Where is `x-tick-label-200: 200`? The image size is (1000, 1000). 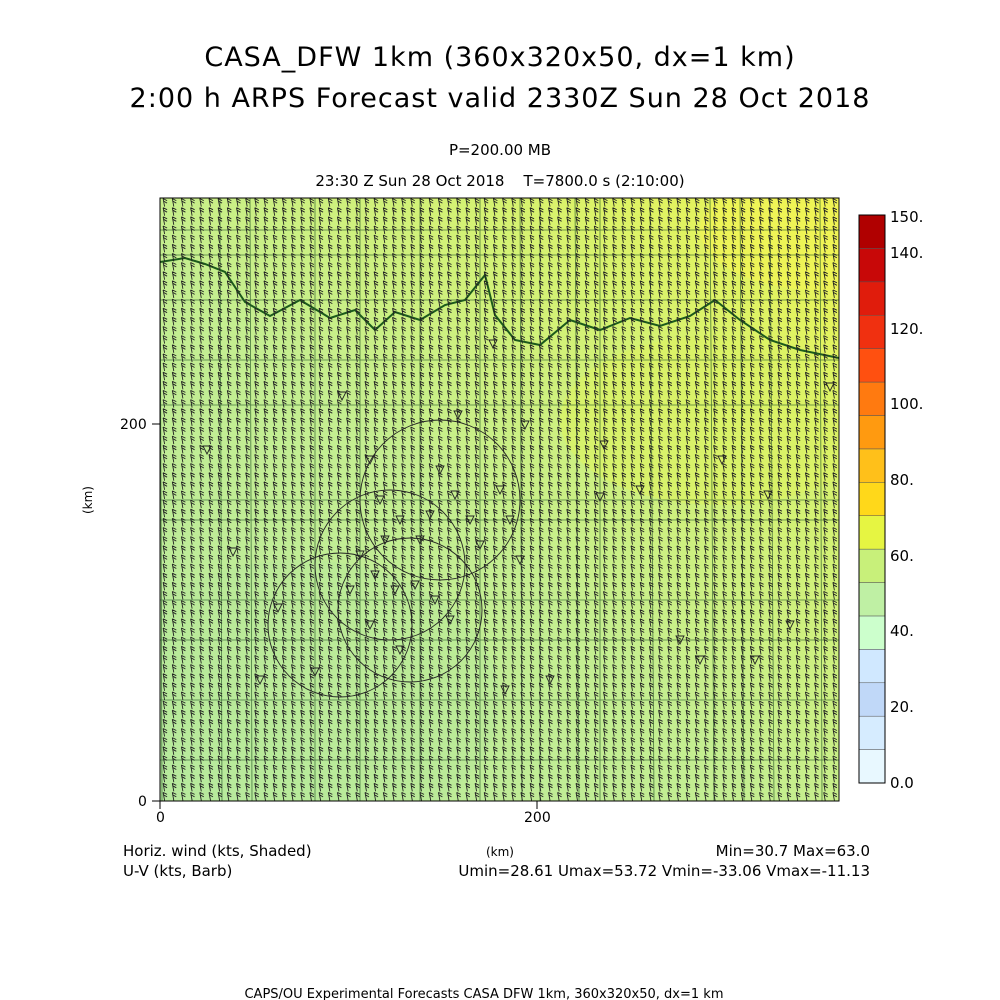
x-tick-label-200: 200 is located at coordinates (537, 818).